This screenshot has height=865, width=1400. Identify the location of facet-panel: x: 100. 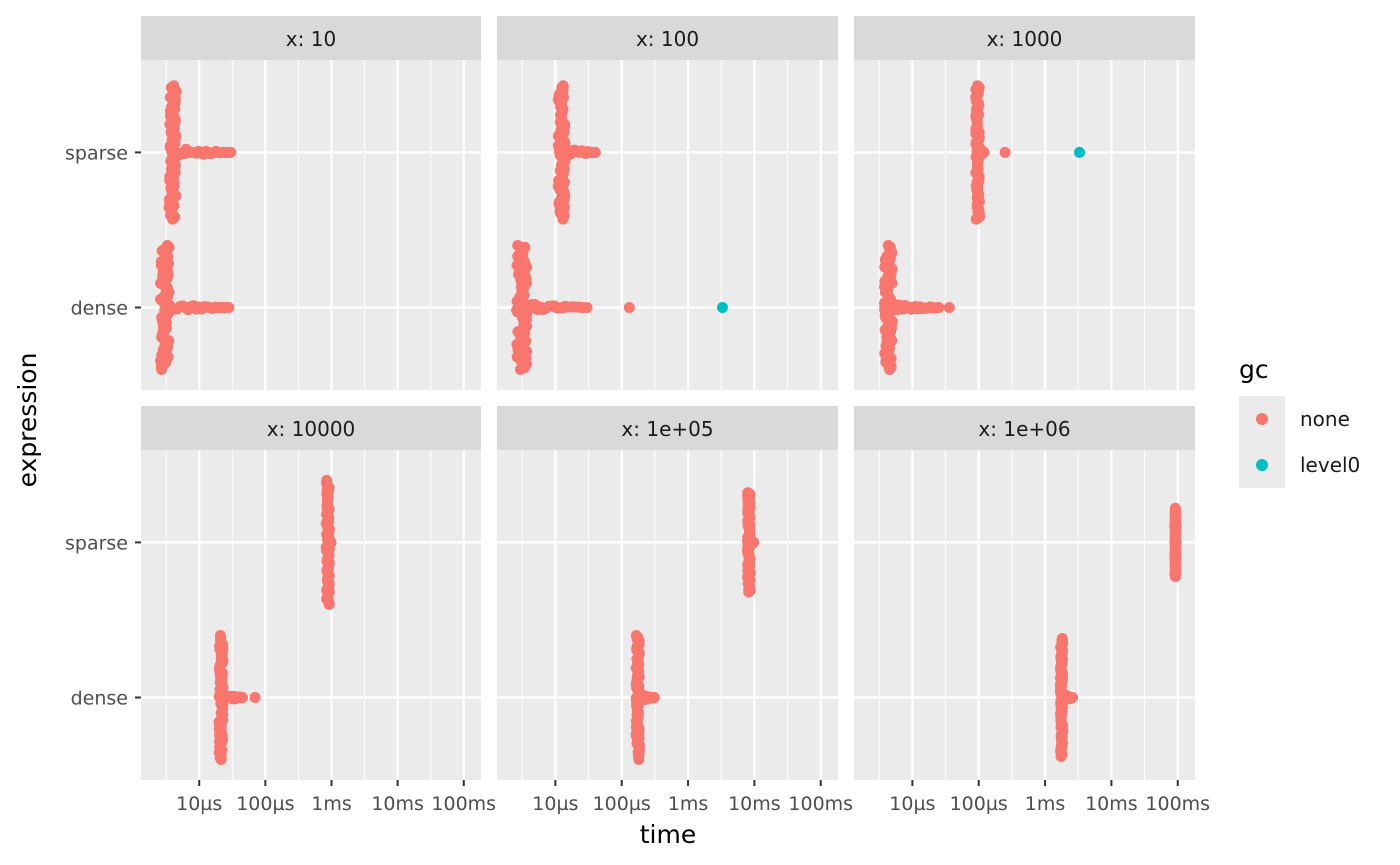
(667, 203).